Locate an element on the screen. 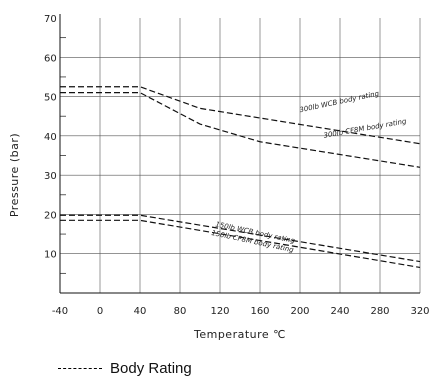  x-tick-label: 80 is located at coordinates (180, 311).